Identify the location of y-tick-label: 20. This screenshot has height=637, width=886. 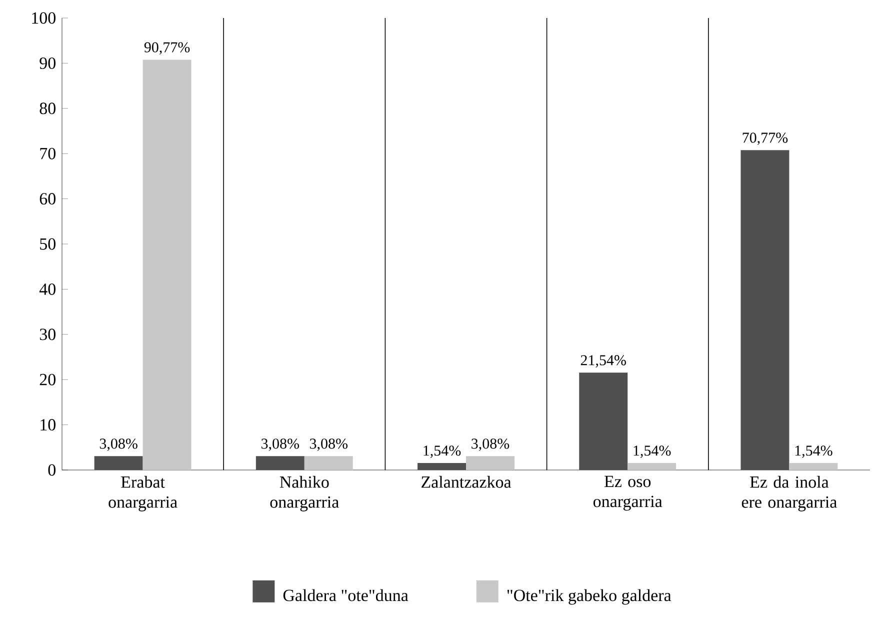
(48, 380).